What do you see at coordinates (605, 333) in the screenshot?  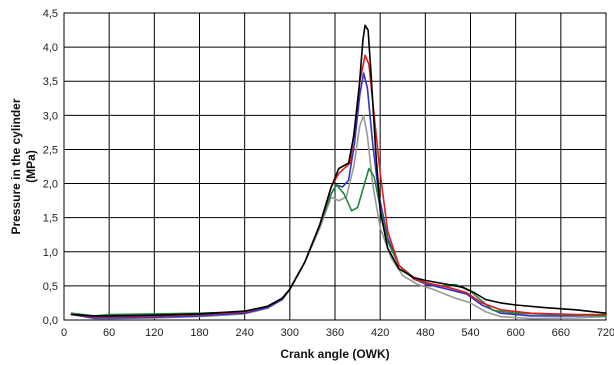 I see `x-tick-label: 720` at bounding box center [605, 333].